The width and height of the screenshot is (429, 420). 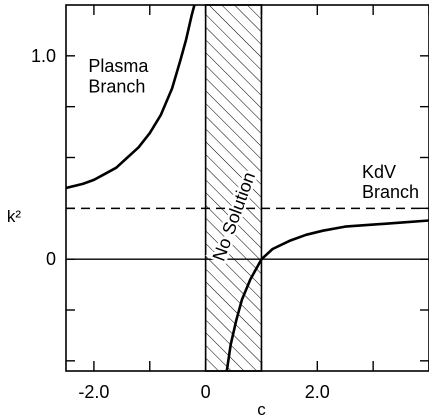 I want to click on annotation-1: Branch, so click(x=116, y=86).